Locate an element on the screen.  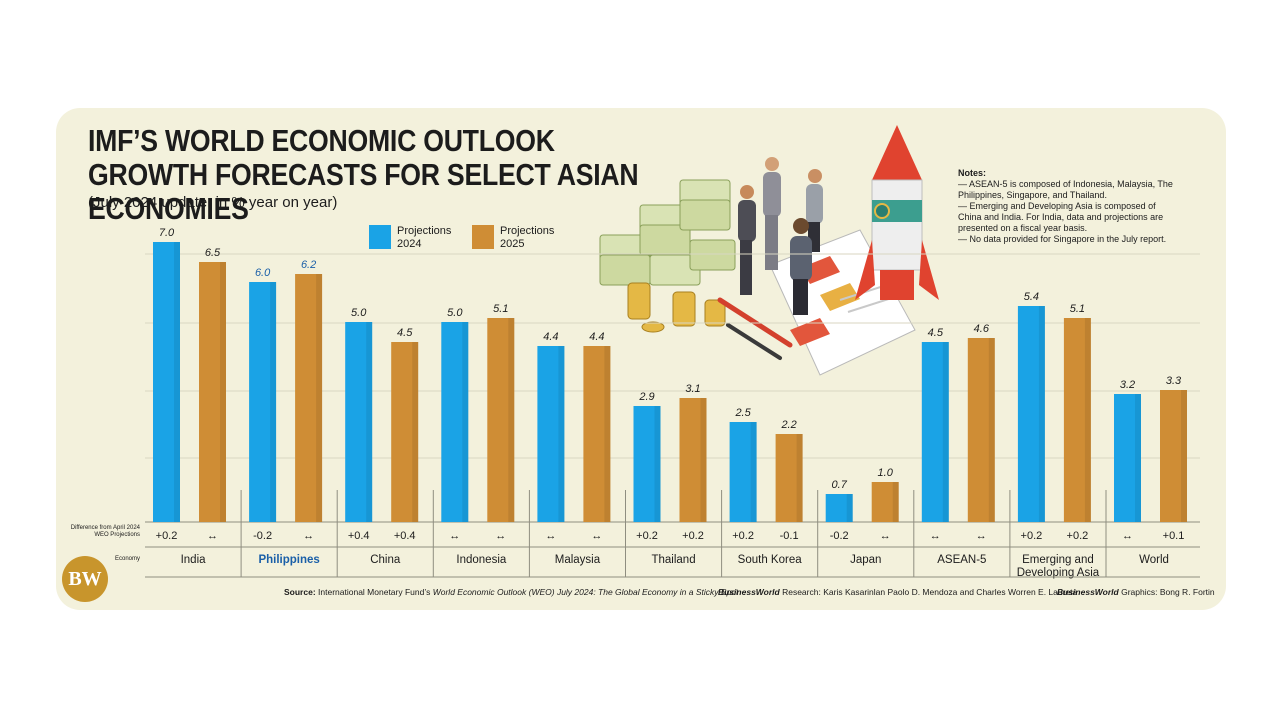
category-label: Indonesia is located at coordinates (481, 560).